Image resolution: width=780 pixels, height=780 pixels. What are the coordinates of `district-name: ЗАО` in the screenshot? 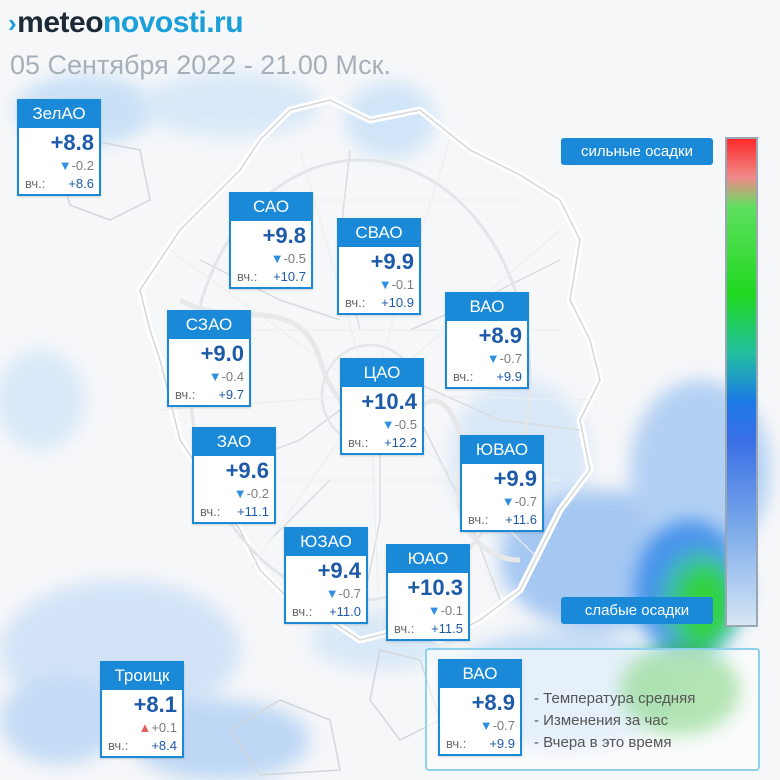 It's located at (234, 441).